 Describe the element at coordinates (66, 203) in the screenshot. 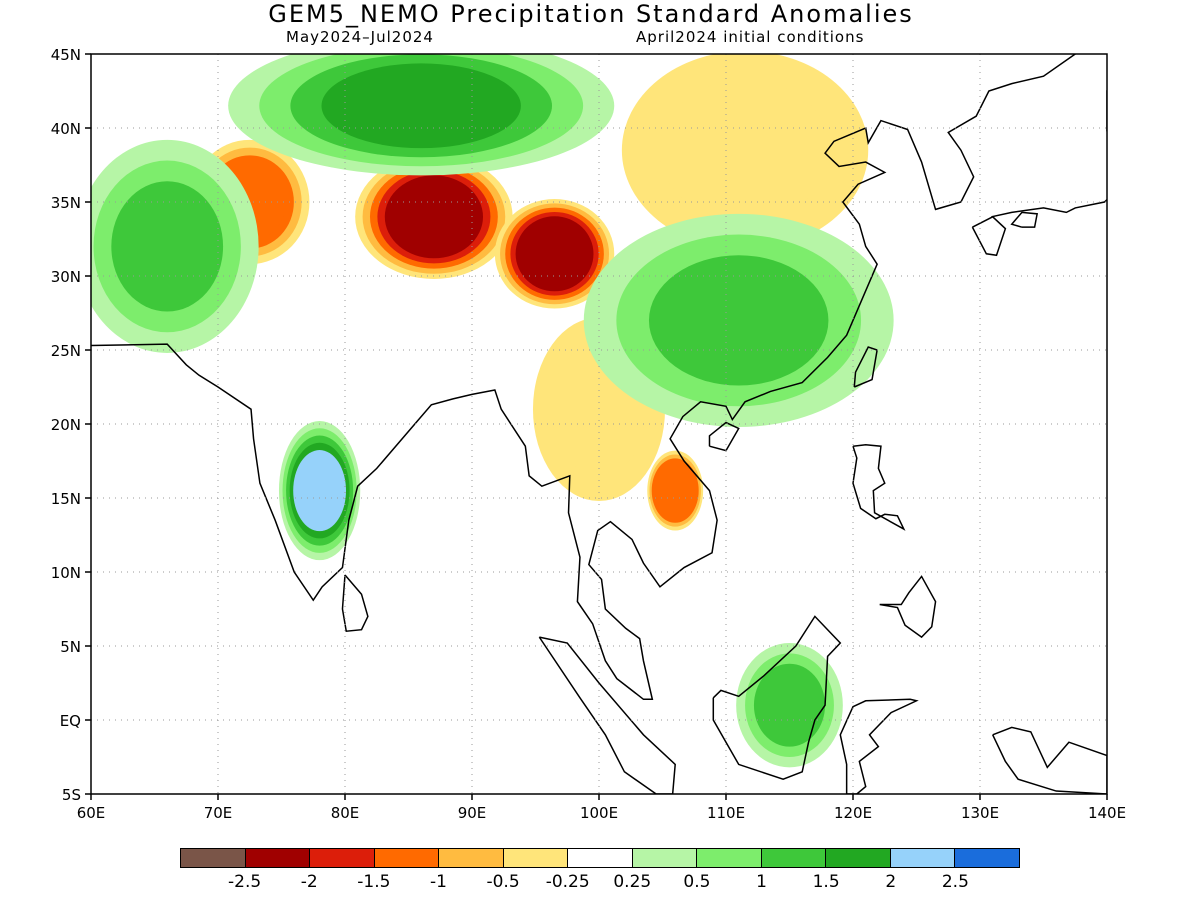

I see `lat-tick-label: 35N` at that location.